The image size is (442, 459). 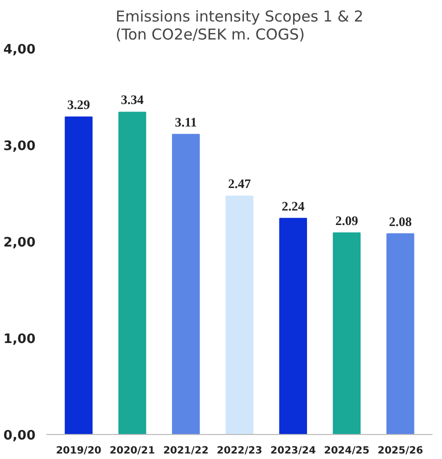 What do you see at coordinates (347, 451) in the screenshot?
I see `x-tick-label: 2024/25` at bounding box center [347, 451].